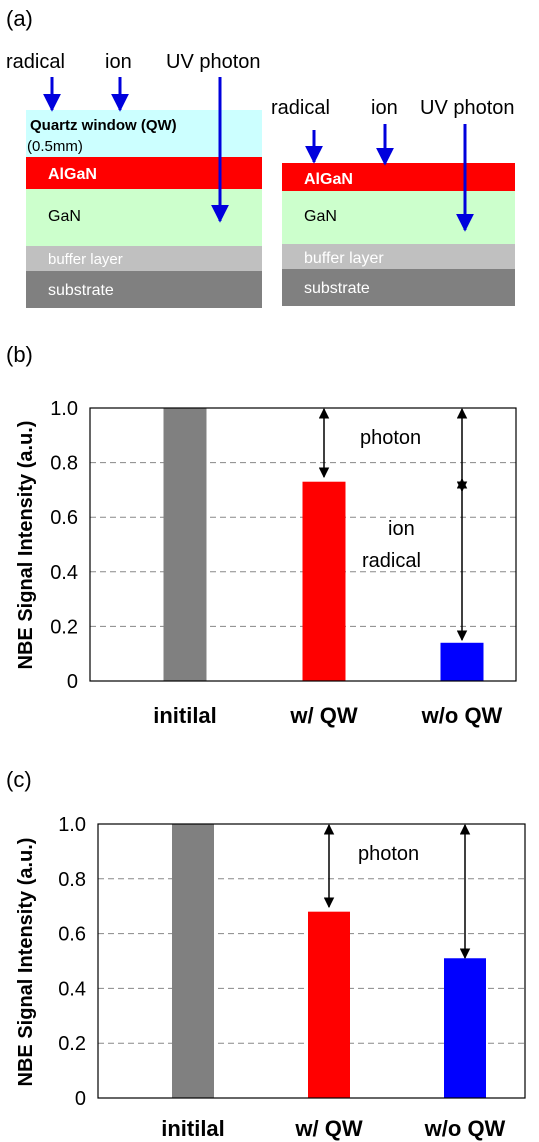 This screenshot has height=1142, width=539. What do you see at coordinates (64, 518) in the screenshot?
I see `chart-b-y-tick-label: 0.6` at bounding box center [64, 518].